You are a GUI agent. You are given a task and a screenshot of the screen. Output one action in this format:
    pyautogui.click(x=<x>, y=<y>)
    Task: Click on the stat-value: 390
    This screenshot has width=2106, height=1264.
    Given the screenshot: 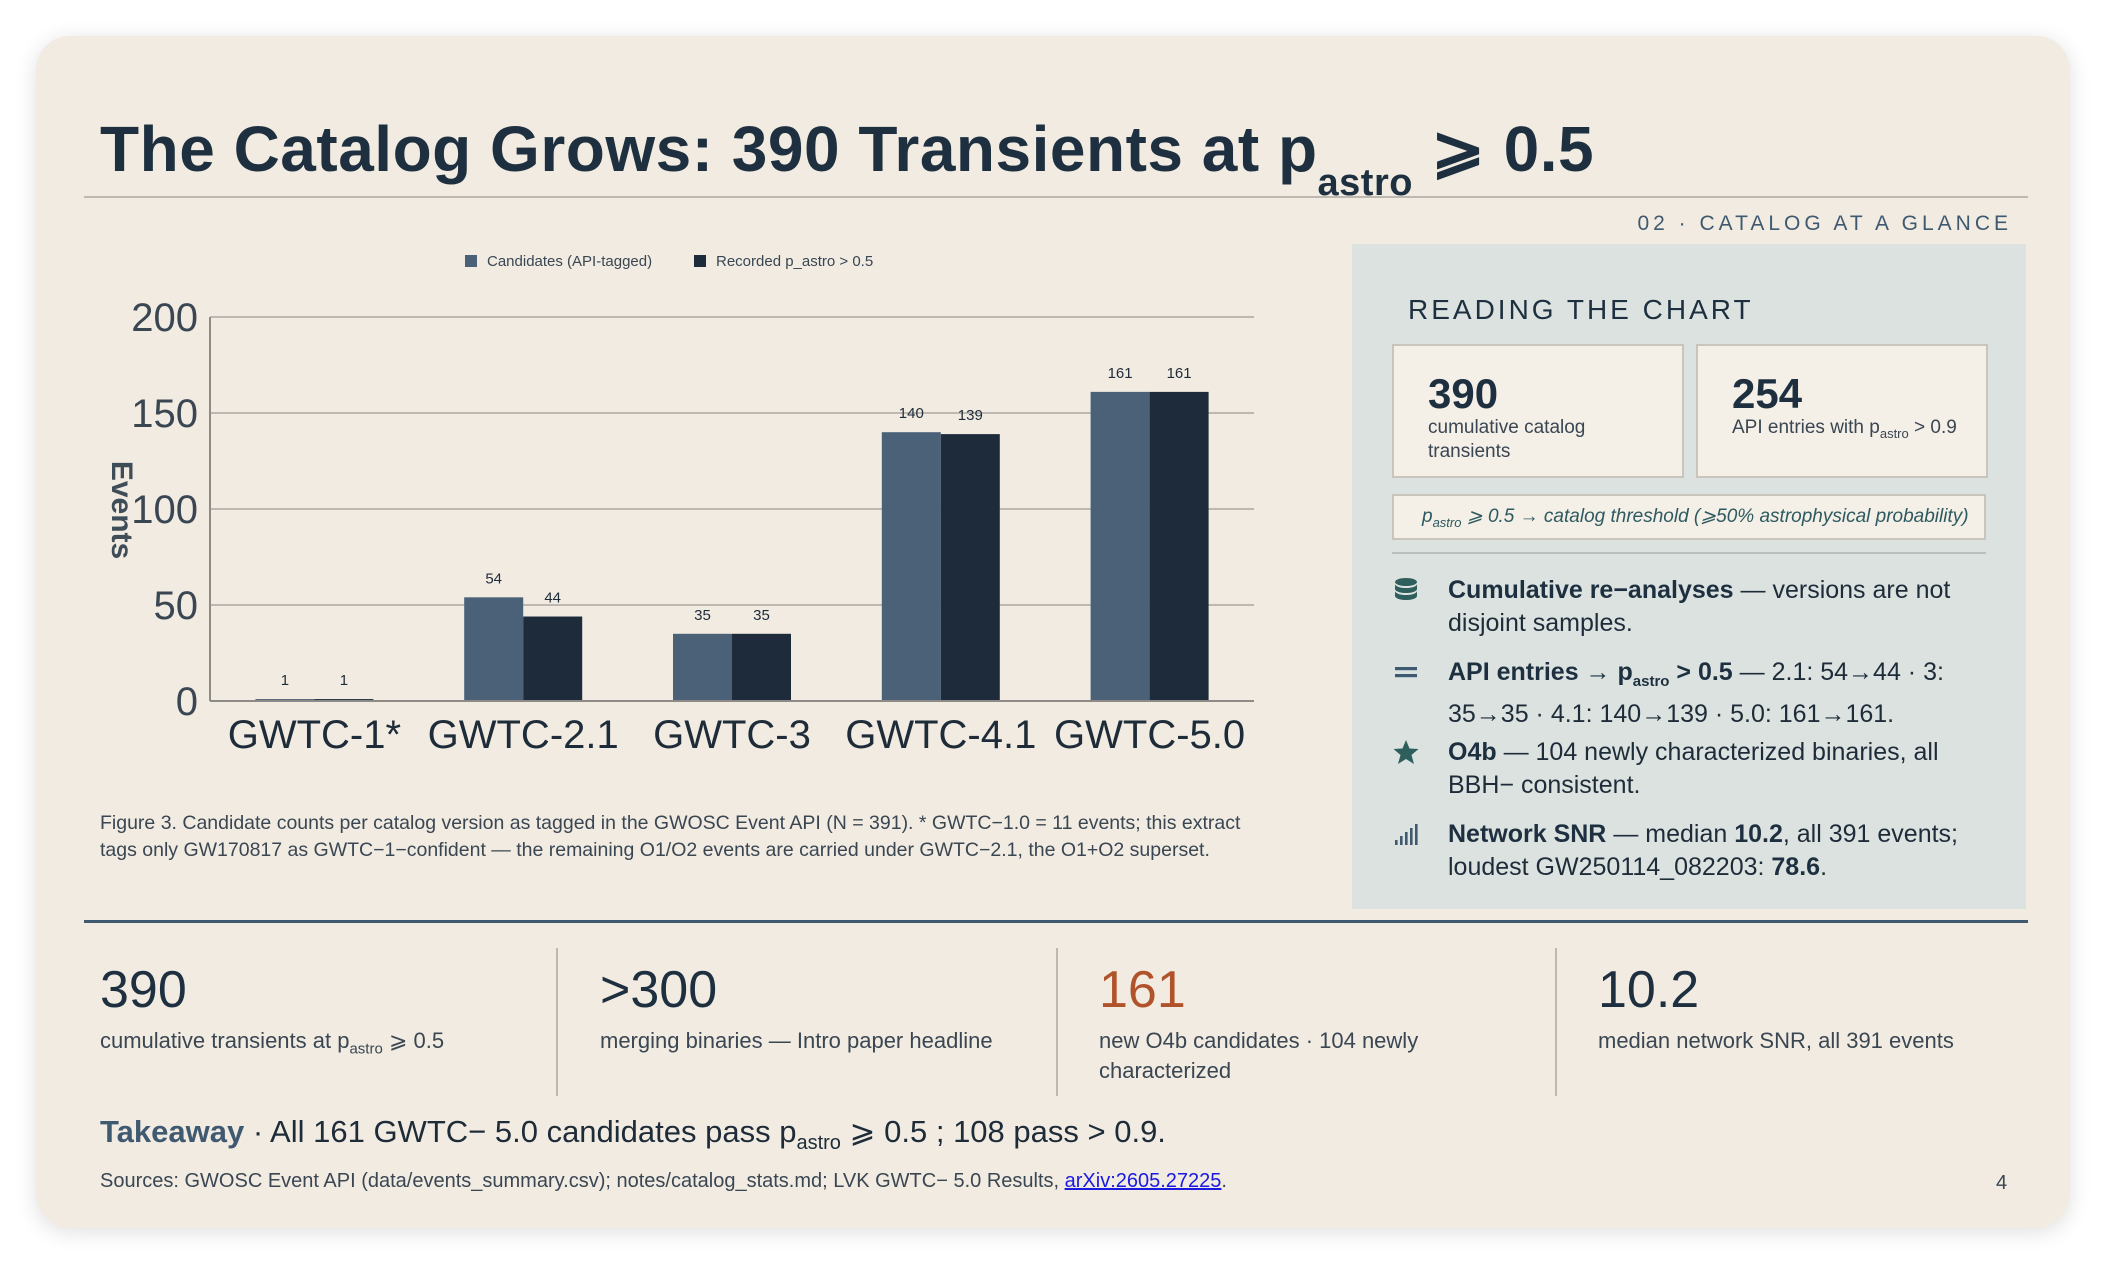 What is the action you would take?
    pyautogui.click(x=1463, y=393)
    